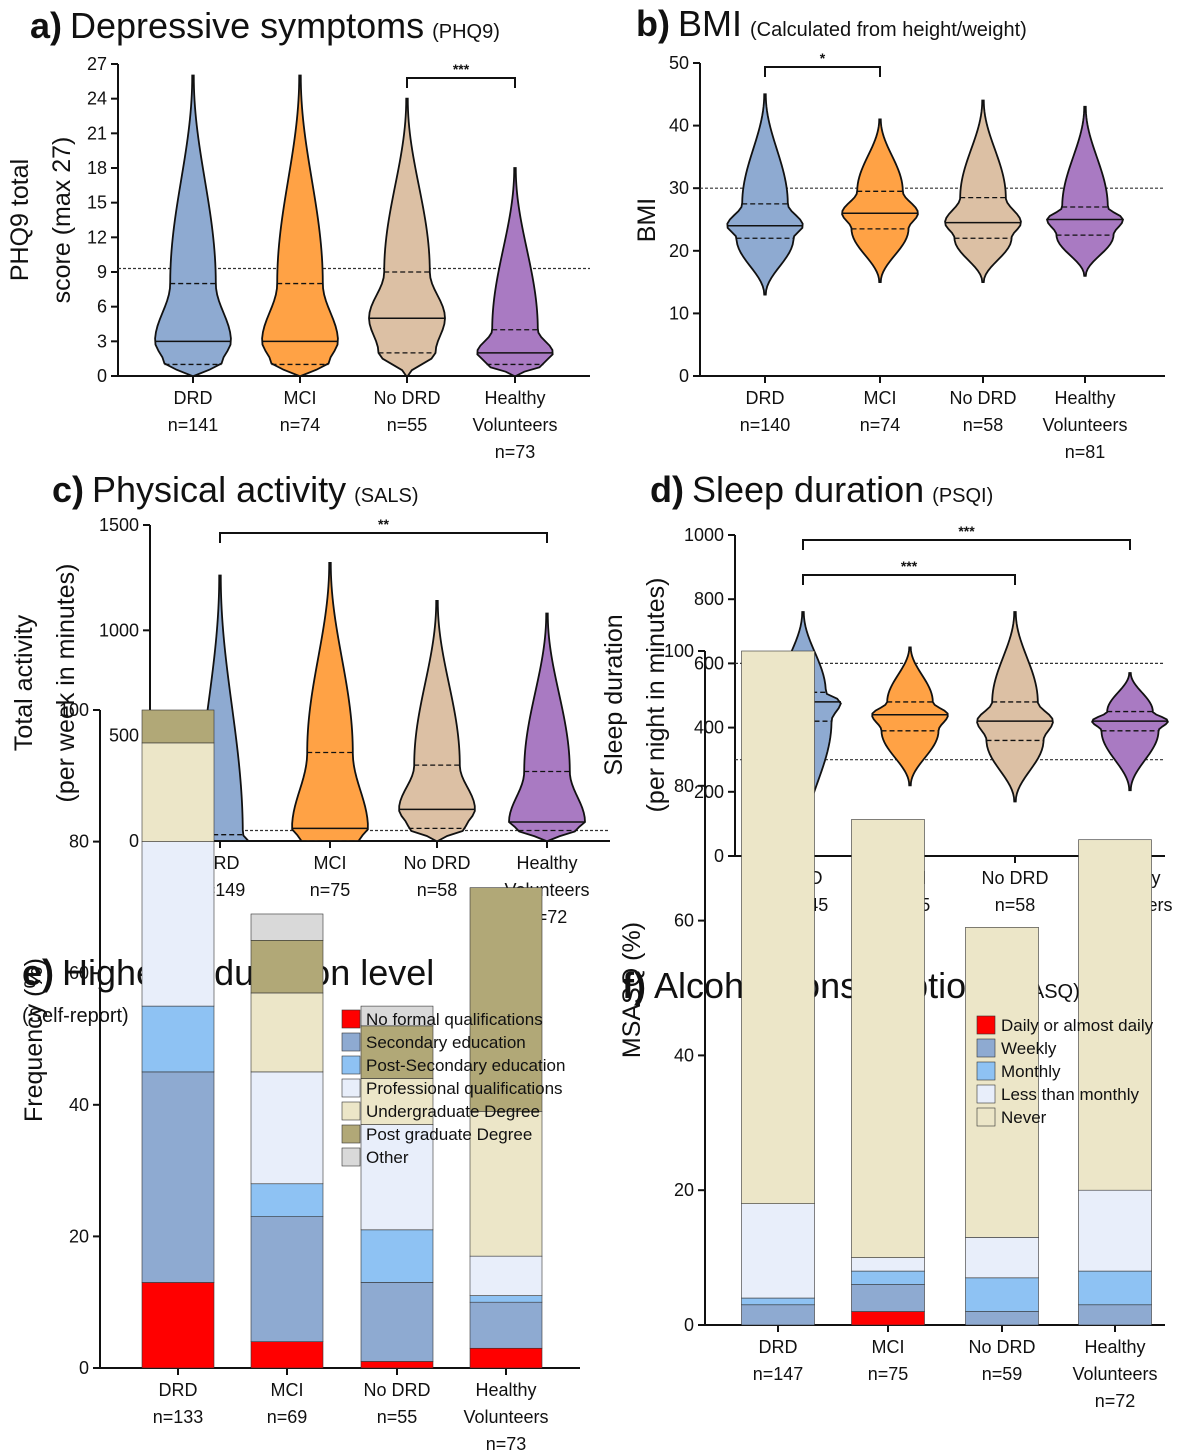 This screenshot has width=1200, height=1451. Describe the element at coordinates (287, 1417) in the screenshot. I see `x-tick-label: n=69` at that location.